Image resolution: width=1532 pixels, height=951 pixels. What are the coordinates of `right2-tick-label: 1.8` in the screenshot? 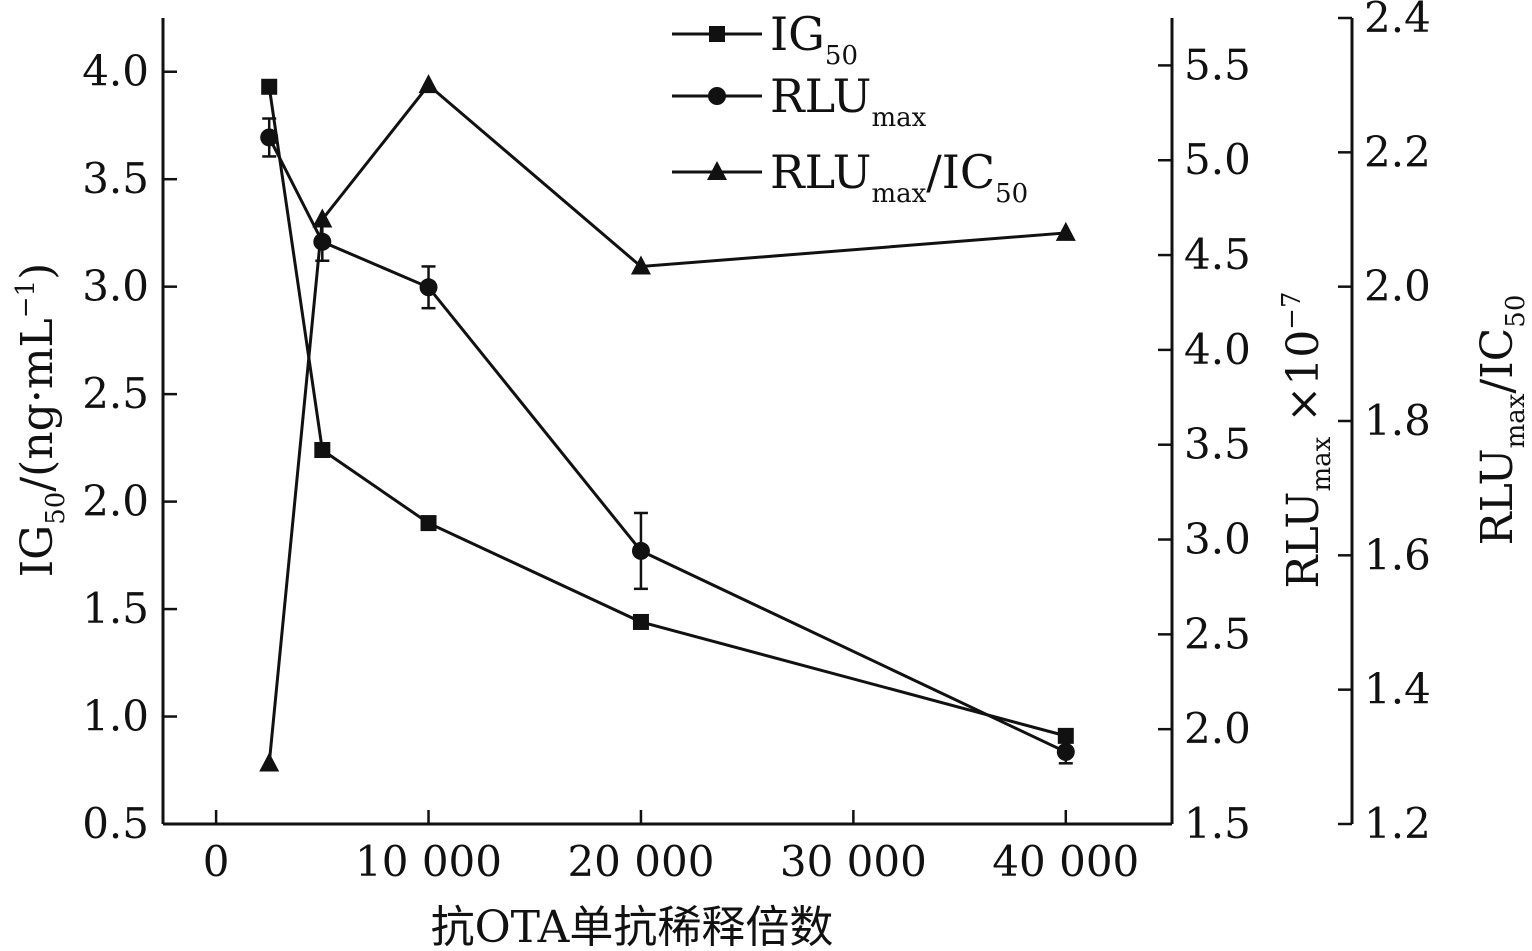 It's located at (1397, 420).